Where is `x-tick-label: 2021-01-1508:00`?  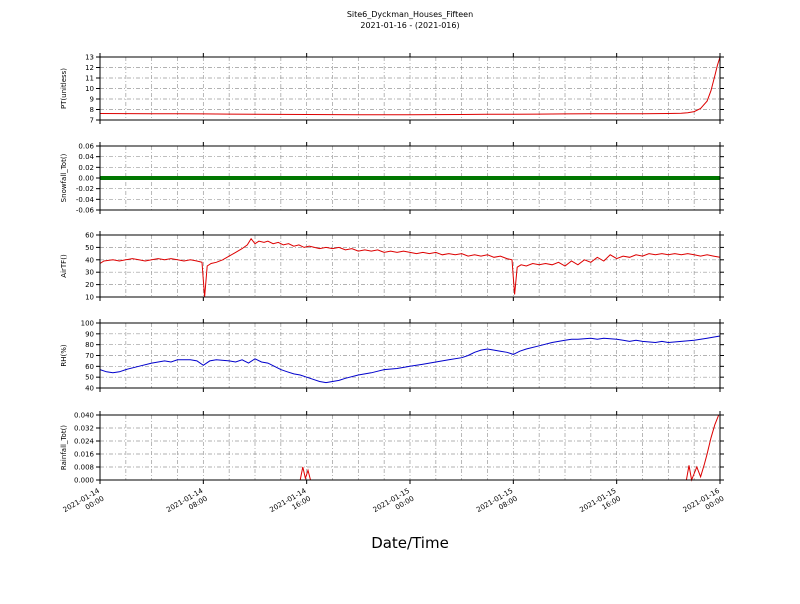 x-tick-label: 2021-01-1508:00 is located at coordinates (497, 504).